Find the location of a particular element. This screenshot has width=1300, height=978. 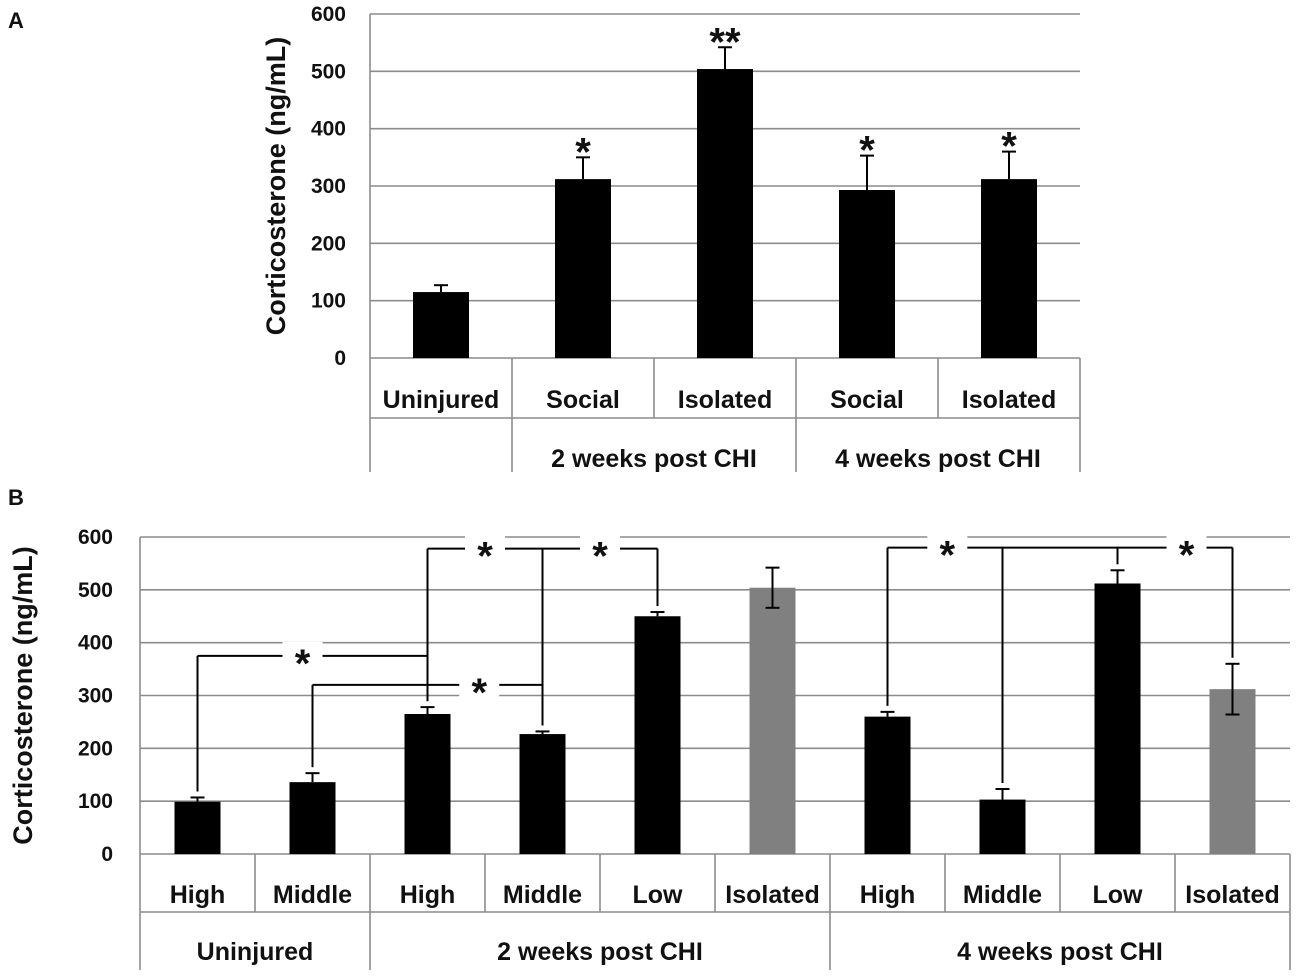

panel-b-label: B is located at coordinates (16, 497).